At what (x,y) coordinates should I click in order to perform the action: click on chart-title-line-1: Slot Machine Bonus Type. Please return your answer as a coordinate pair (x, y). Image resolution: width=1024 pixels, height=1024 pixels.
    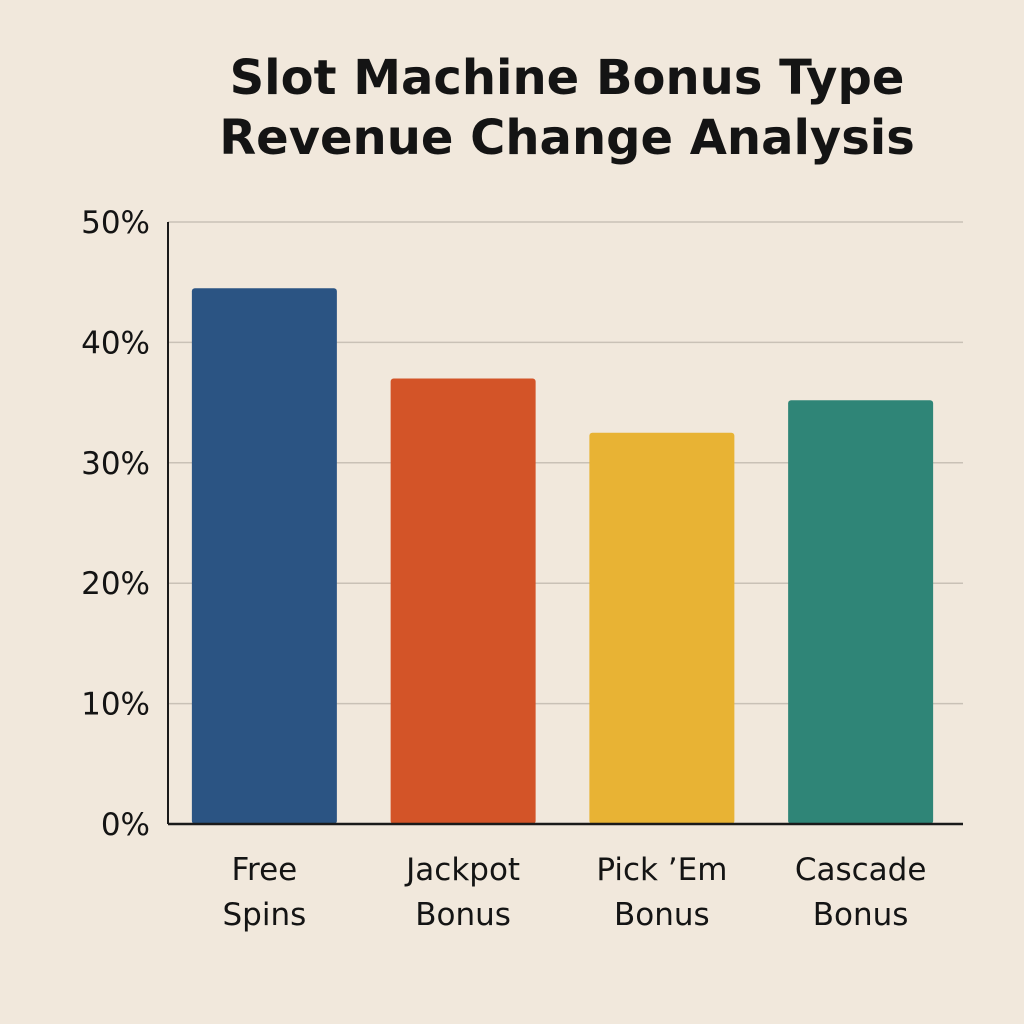
    Looking at the image, I should click on (567, 78).